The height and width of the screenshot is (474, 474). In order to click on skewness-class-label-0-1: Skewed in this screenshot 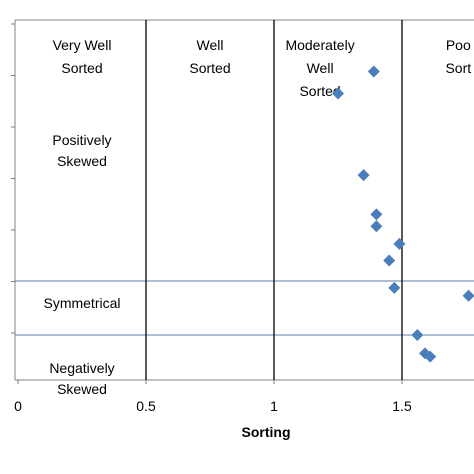, I will do `click(82, 161)`.